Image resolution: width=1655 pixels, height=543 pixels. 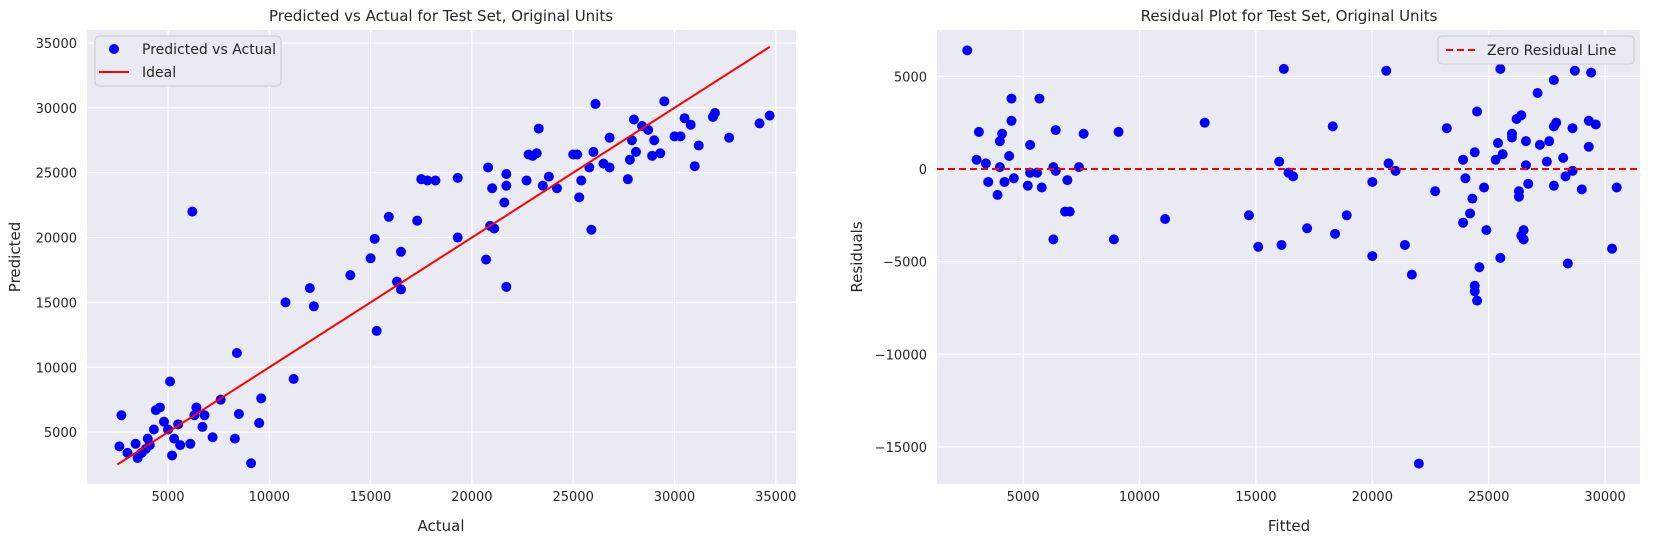 What do you see at coordinates (1488, 497) in the screenshot?
I see `x-tick-label: 25000` at bounding box center [1488, 497].